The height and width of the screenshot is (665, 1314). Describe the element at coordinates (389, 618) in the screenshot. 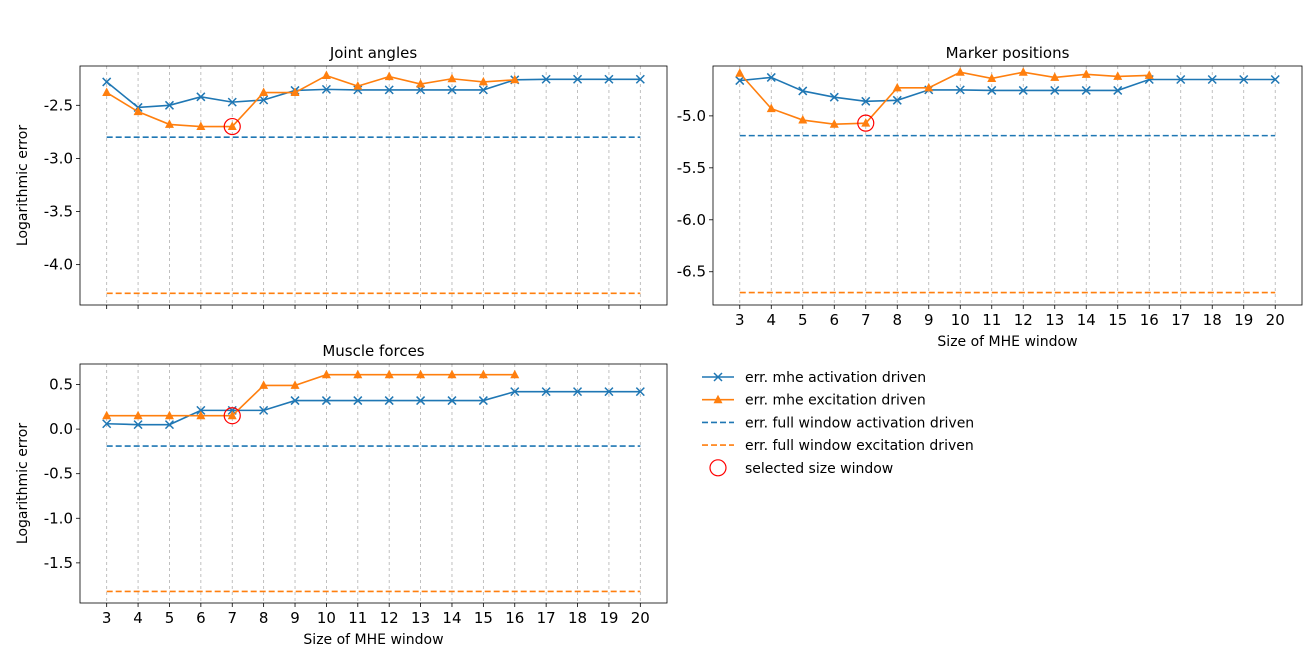

I see `muscle-forces-xtick-label: 12` at that location.